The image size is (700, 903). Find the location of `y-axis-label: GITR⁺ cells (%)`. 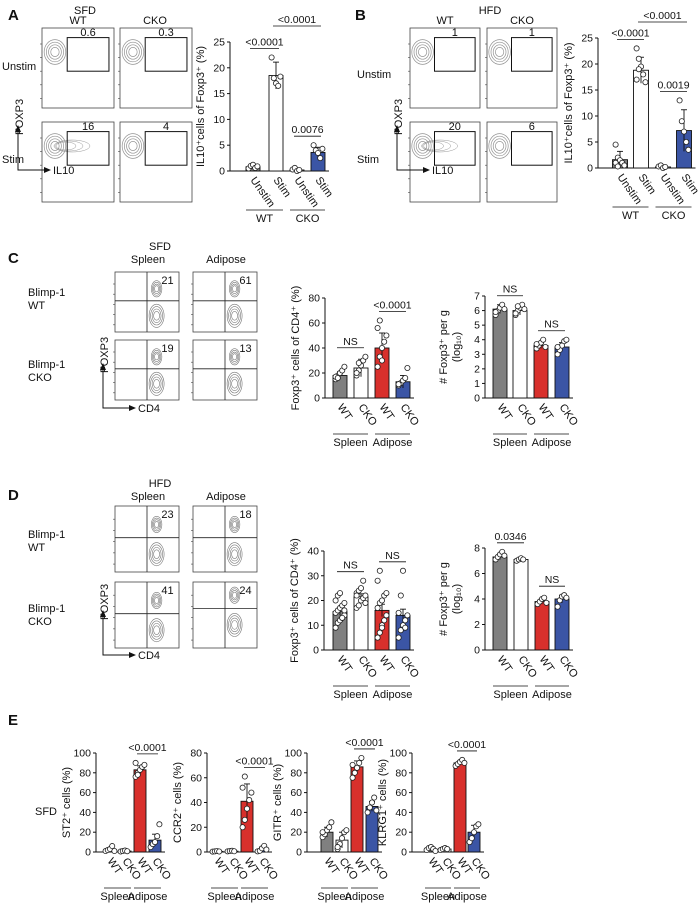

y-axis-label: GITR⁺ cells (%) is located at coordinates (278, 802).